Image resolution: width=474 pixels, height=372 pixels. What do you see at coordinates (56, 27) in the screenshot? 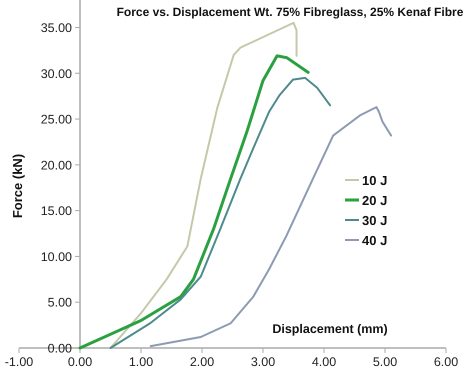
I see `y-tick-label: 35.00` at bounding box center [56, 27].